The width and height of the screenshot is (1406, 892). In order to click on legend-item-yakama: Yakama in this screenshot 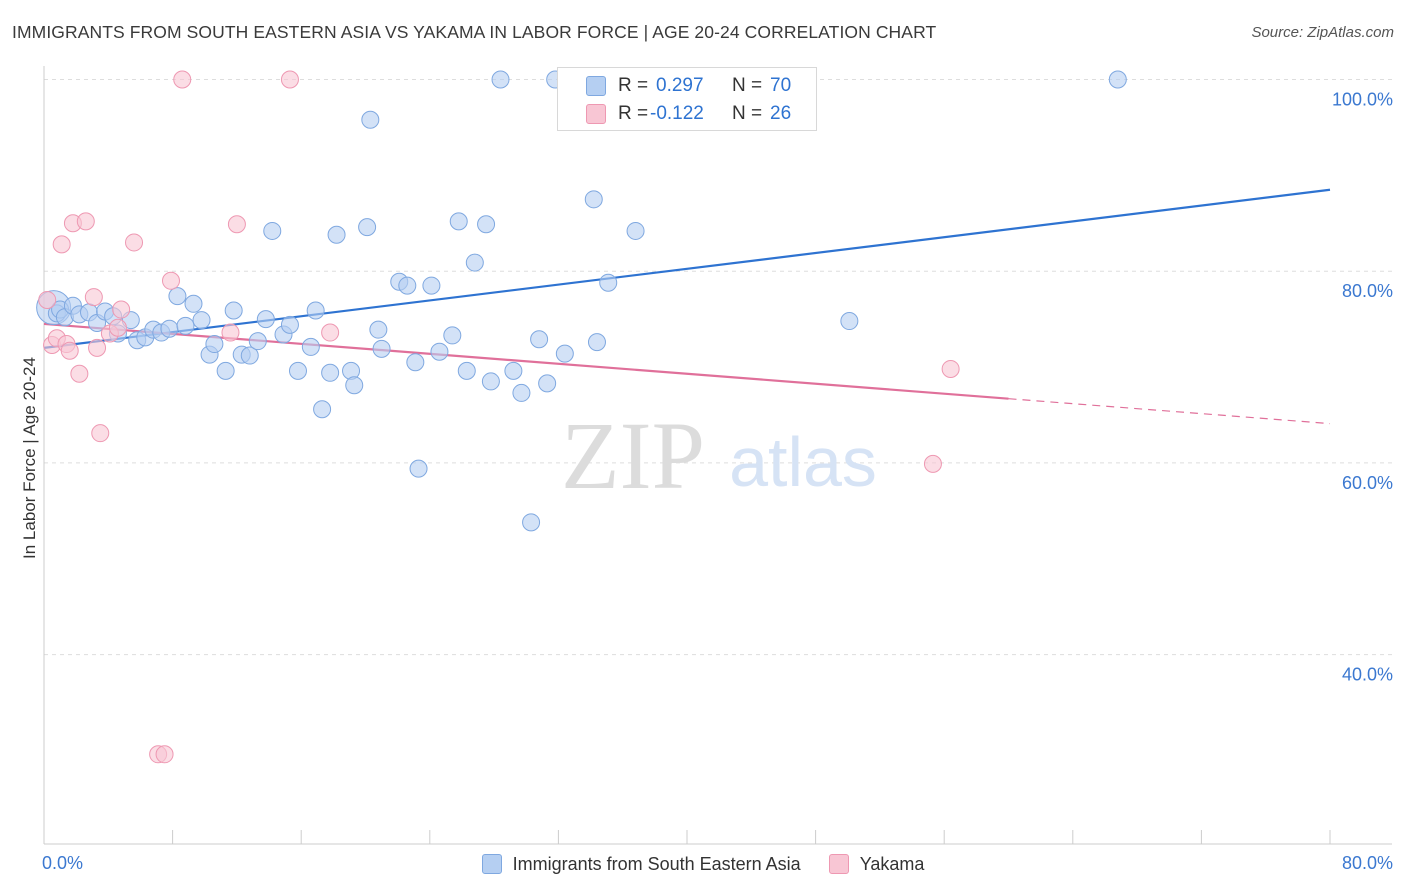, I will do `click(876, 864)`.